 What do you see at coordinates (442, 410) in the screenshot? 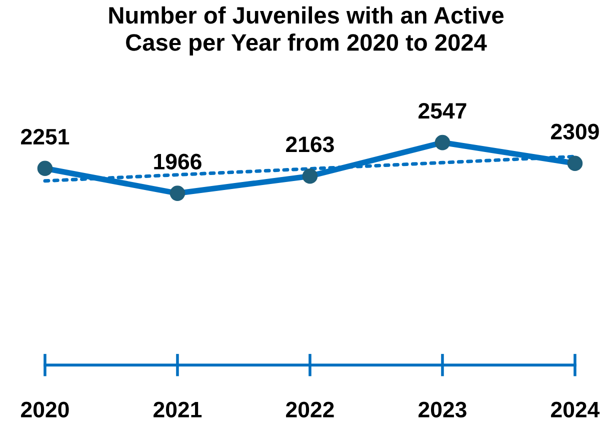
I see `x-tick-label: 2023` at bounding box center [442, 410].